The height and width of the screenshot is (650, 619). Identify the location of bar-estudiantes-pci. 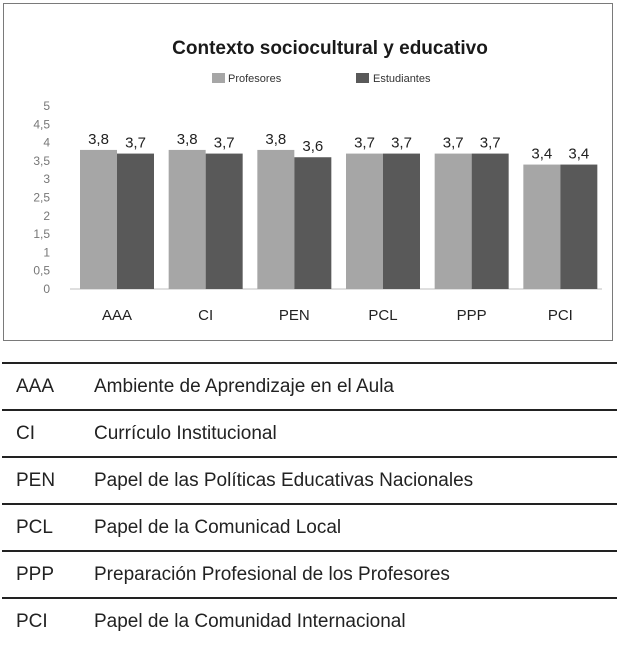
(579, 226).